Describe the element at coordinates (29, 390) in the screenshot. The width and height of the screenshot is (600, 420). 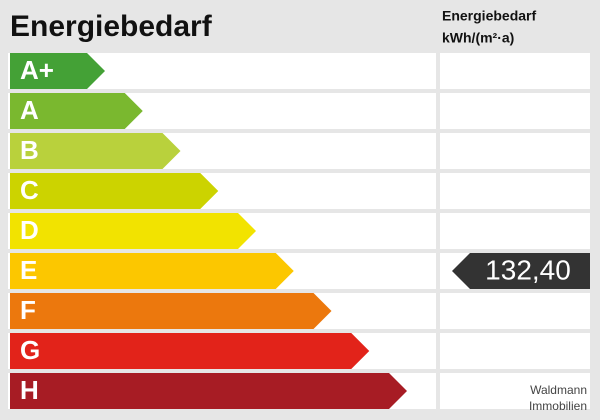
I see `class-label: H` at that location.